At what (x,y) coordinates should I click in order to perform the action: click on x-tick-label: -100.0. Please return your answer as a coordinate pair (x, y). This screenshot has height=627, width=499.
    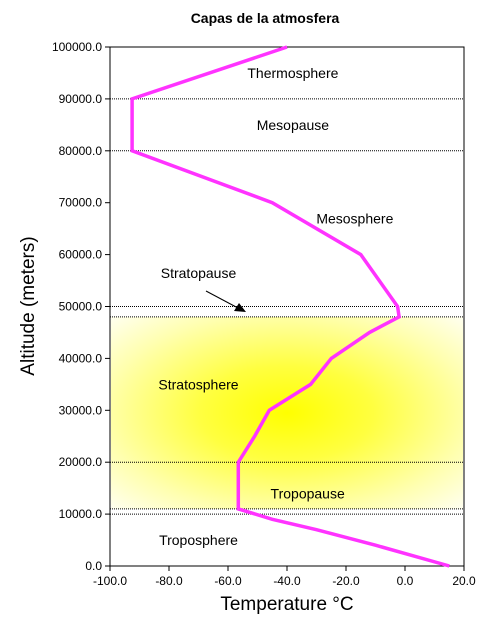
    Looking at the image, I should click on (110, 581).